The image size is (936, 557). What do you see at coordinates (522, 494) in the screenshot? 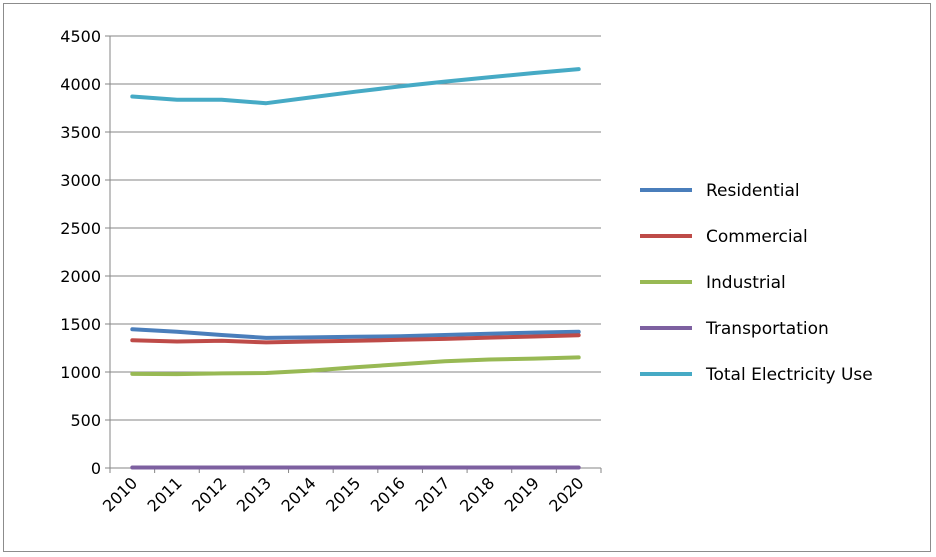
I see `x-tick-label: 2019` at bounding box center [522, 494].